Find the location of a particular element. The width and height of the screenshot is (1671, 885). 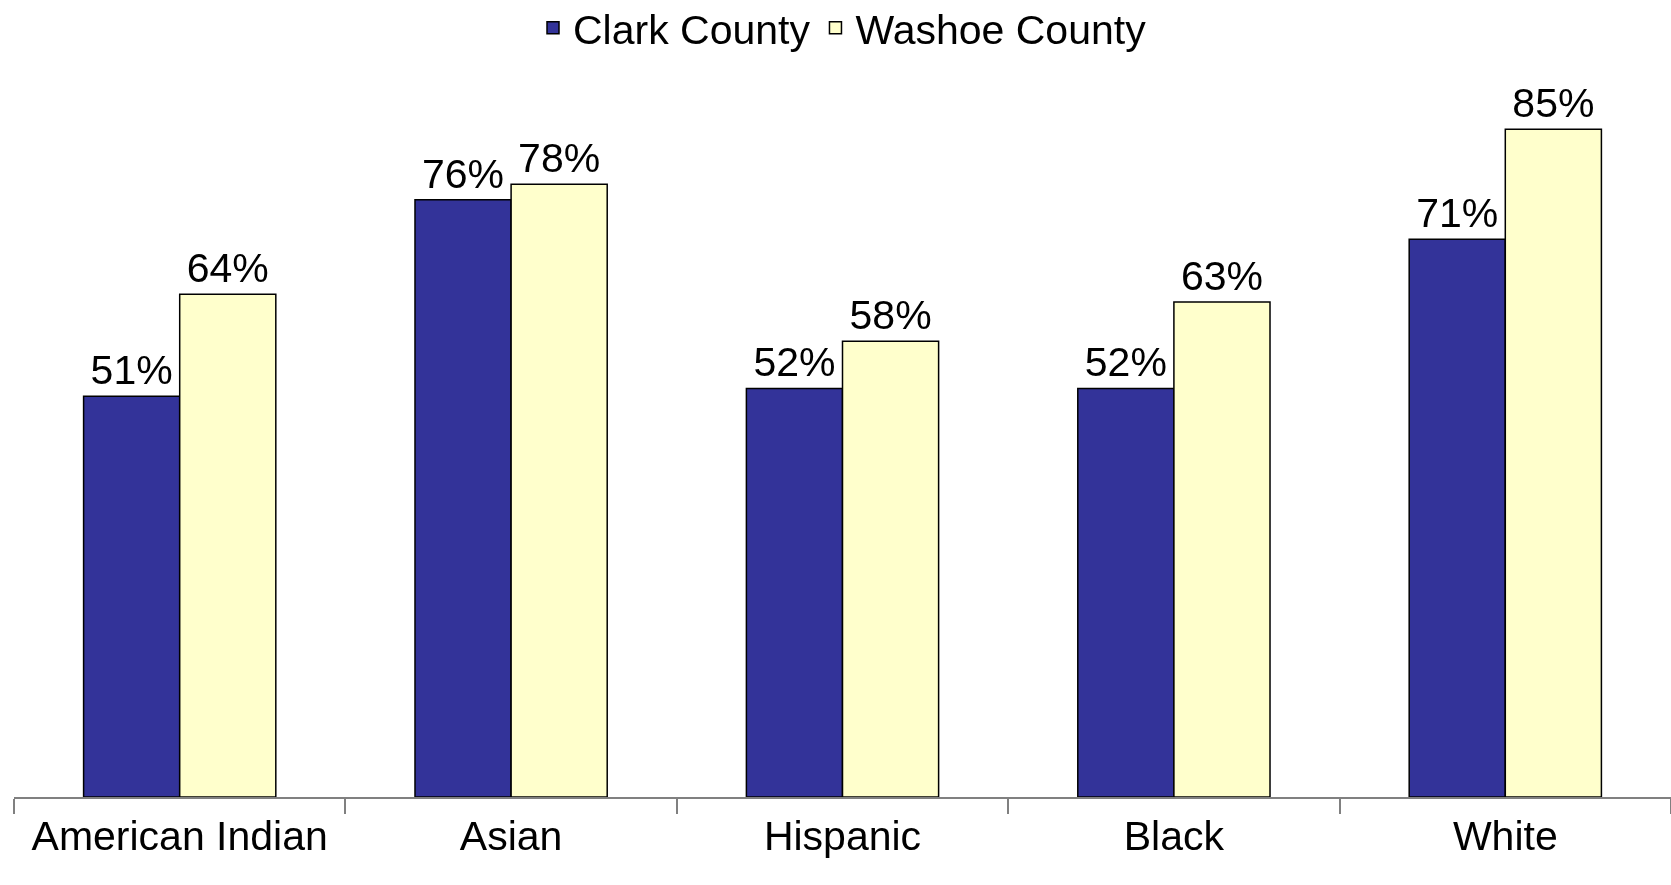

legend-label: Clark County is located at coordinates (692, 29).